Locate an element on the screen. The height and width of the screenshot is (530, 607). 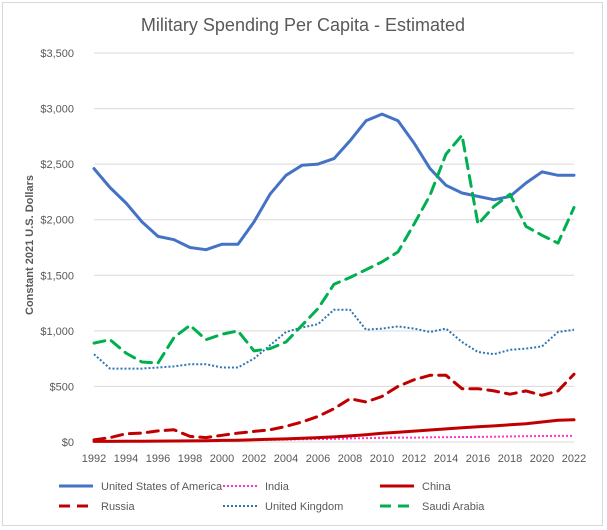
y-tick-label: $3,000 is located at coordinates (57, 110).